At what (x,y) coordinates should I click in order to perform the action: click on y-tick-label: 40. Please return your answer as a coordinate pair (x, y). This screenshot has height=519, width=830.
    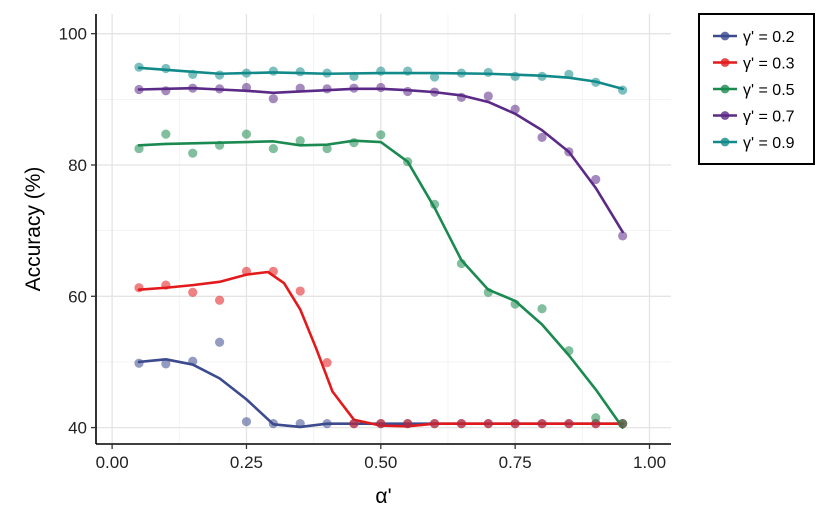
    Looking at the image, I should click on (77, 428).